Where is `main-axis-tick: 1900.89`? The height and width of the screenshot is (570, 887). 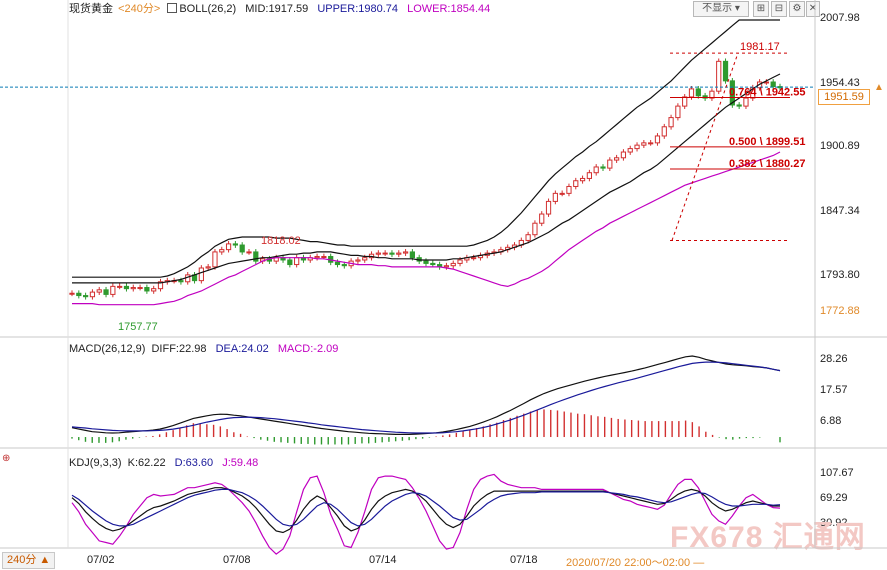
main-axis-tick: 1900.89 is located at coordinates (840, 146).